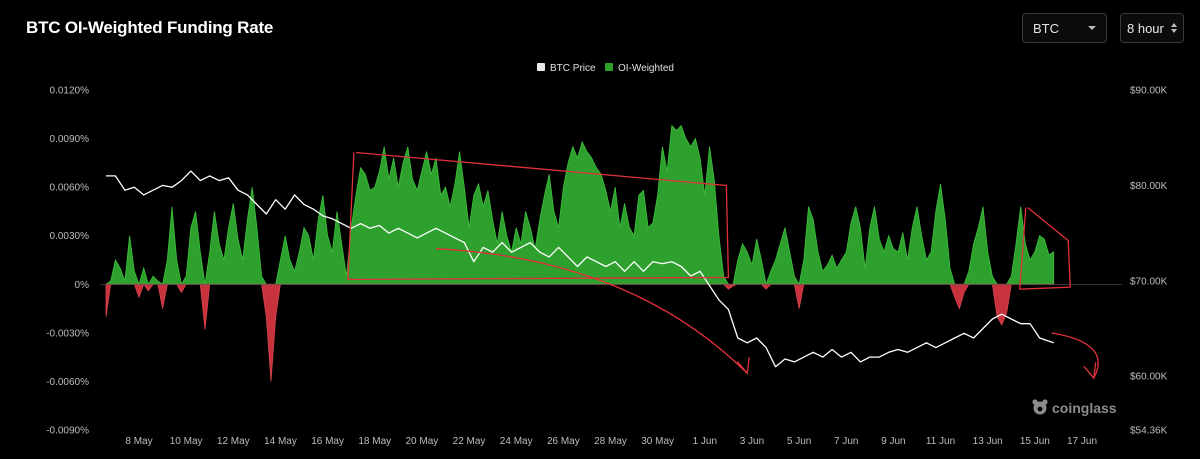 Image resolution: width=1200 pixels, height=459 pixels. Describe the element at coordinates (1092, 28) in the screenshot. I see `chevron-down-icon` at that location.